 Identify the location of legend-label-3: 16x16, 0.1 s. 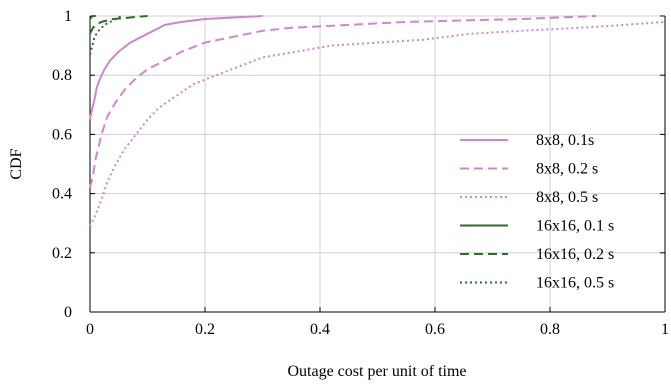
(575, 226).